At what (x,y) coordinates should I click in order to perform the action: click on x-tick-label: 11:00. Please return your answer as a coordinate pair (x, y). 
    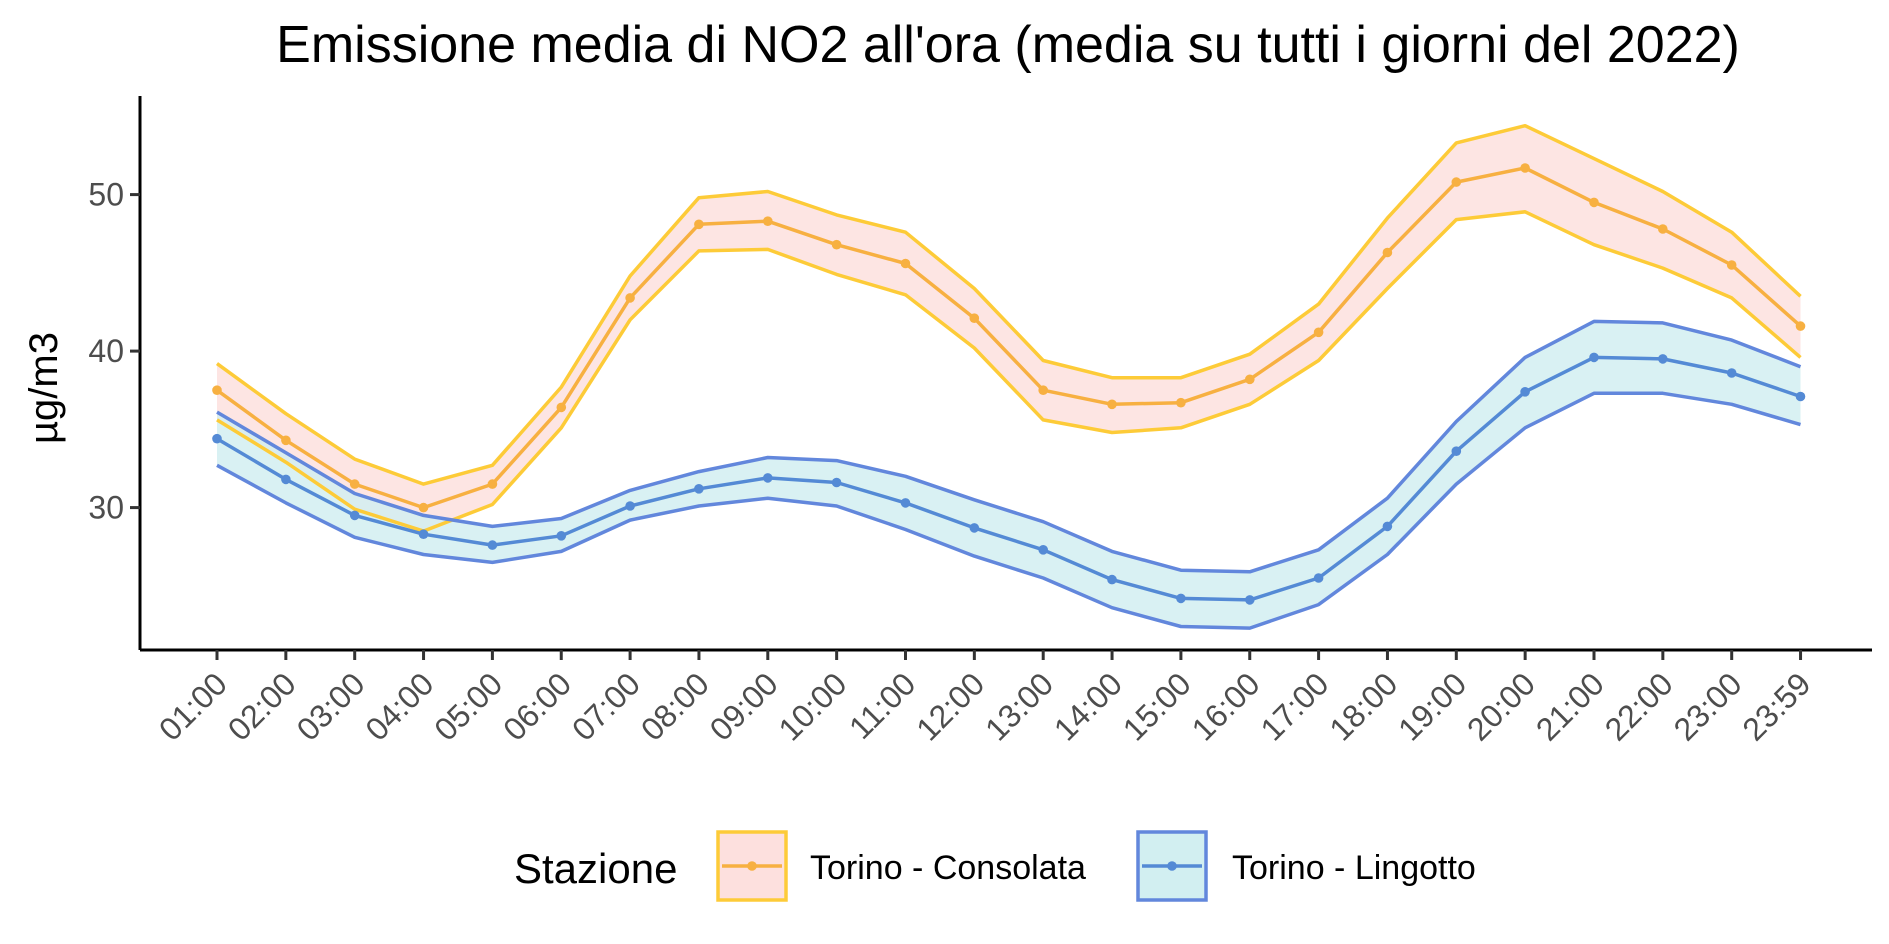
    Looking at the image, I should click on (882, 705).